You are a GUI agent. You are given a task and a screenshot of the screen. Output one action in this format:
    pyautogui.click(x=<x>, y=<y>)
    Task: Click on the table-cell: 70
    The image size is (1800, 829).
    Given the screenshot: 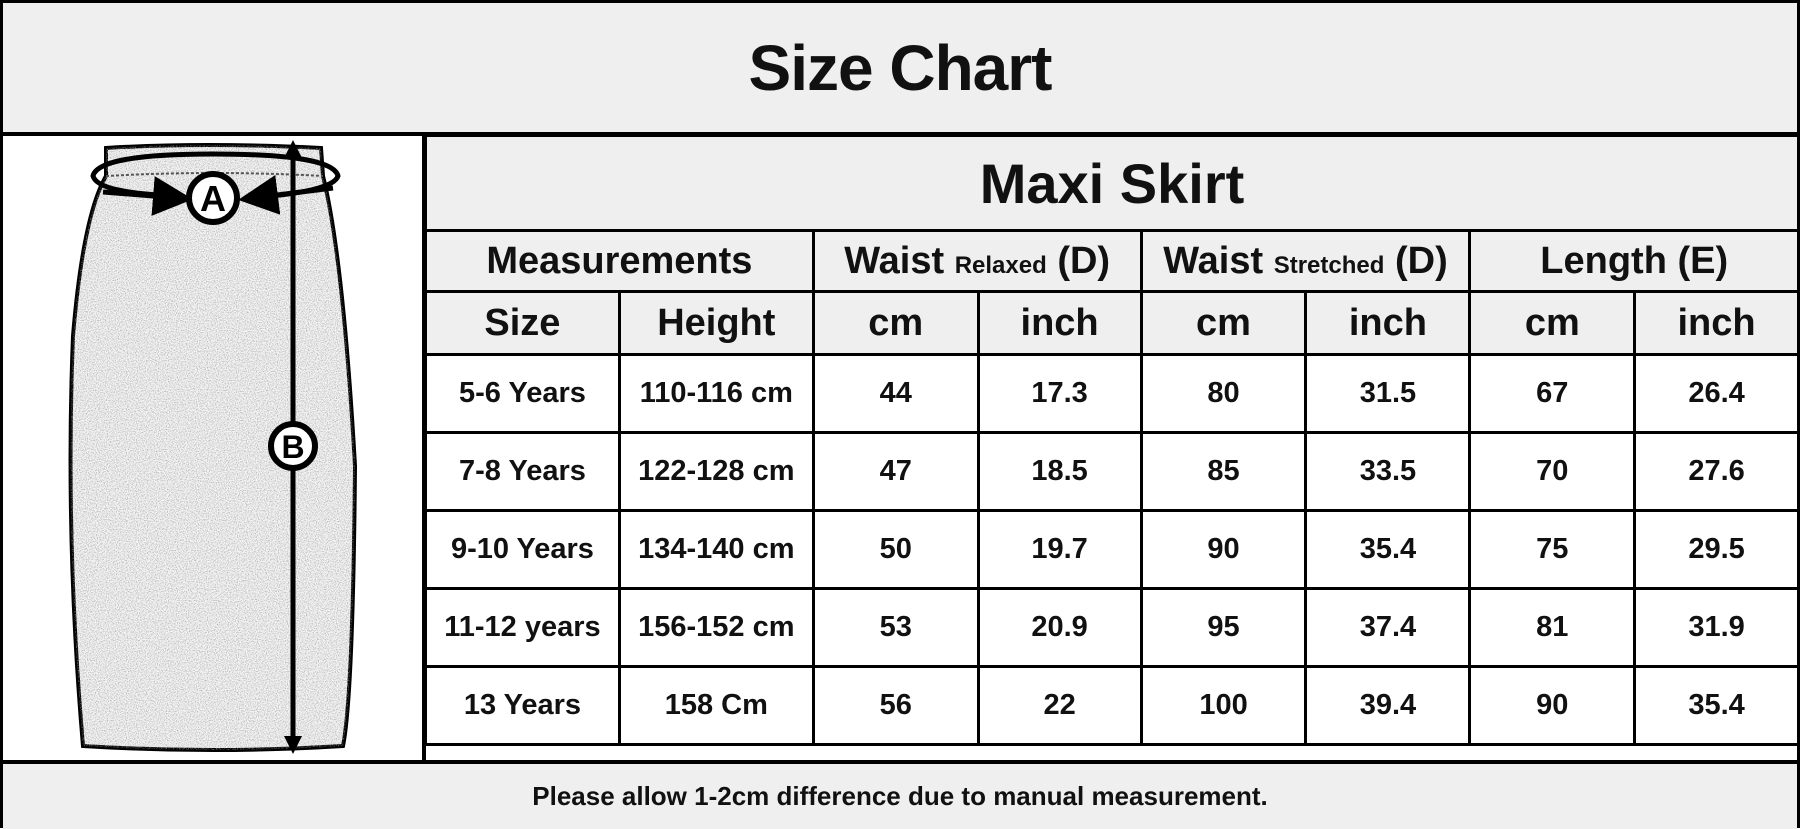 What is the action you would take?
    pyautogui.click(x=1552, y=471)
    